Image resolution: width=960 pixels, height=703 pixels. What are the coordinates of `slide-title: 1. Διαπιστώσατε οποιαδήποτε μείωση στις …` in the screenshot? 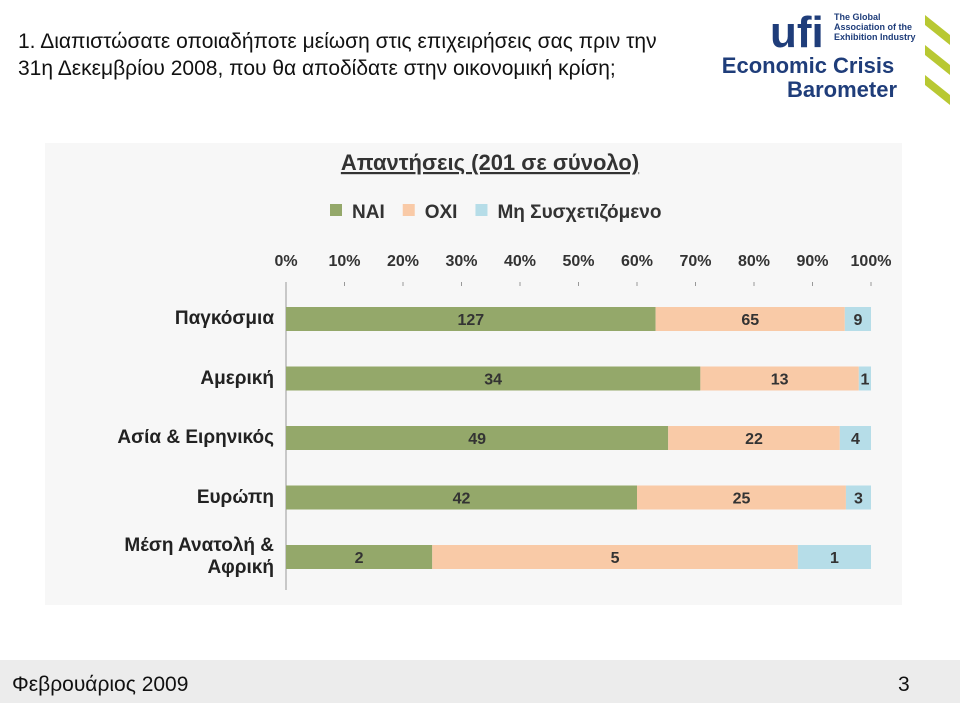 It's located at (337, 55).